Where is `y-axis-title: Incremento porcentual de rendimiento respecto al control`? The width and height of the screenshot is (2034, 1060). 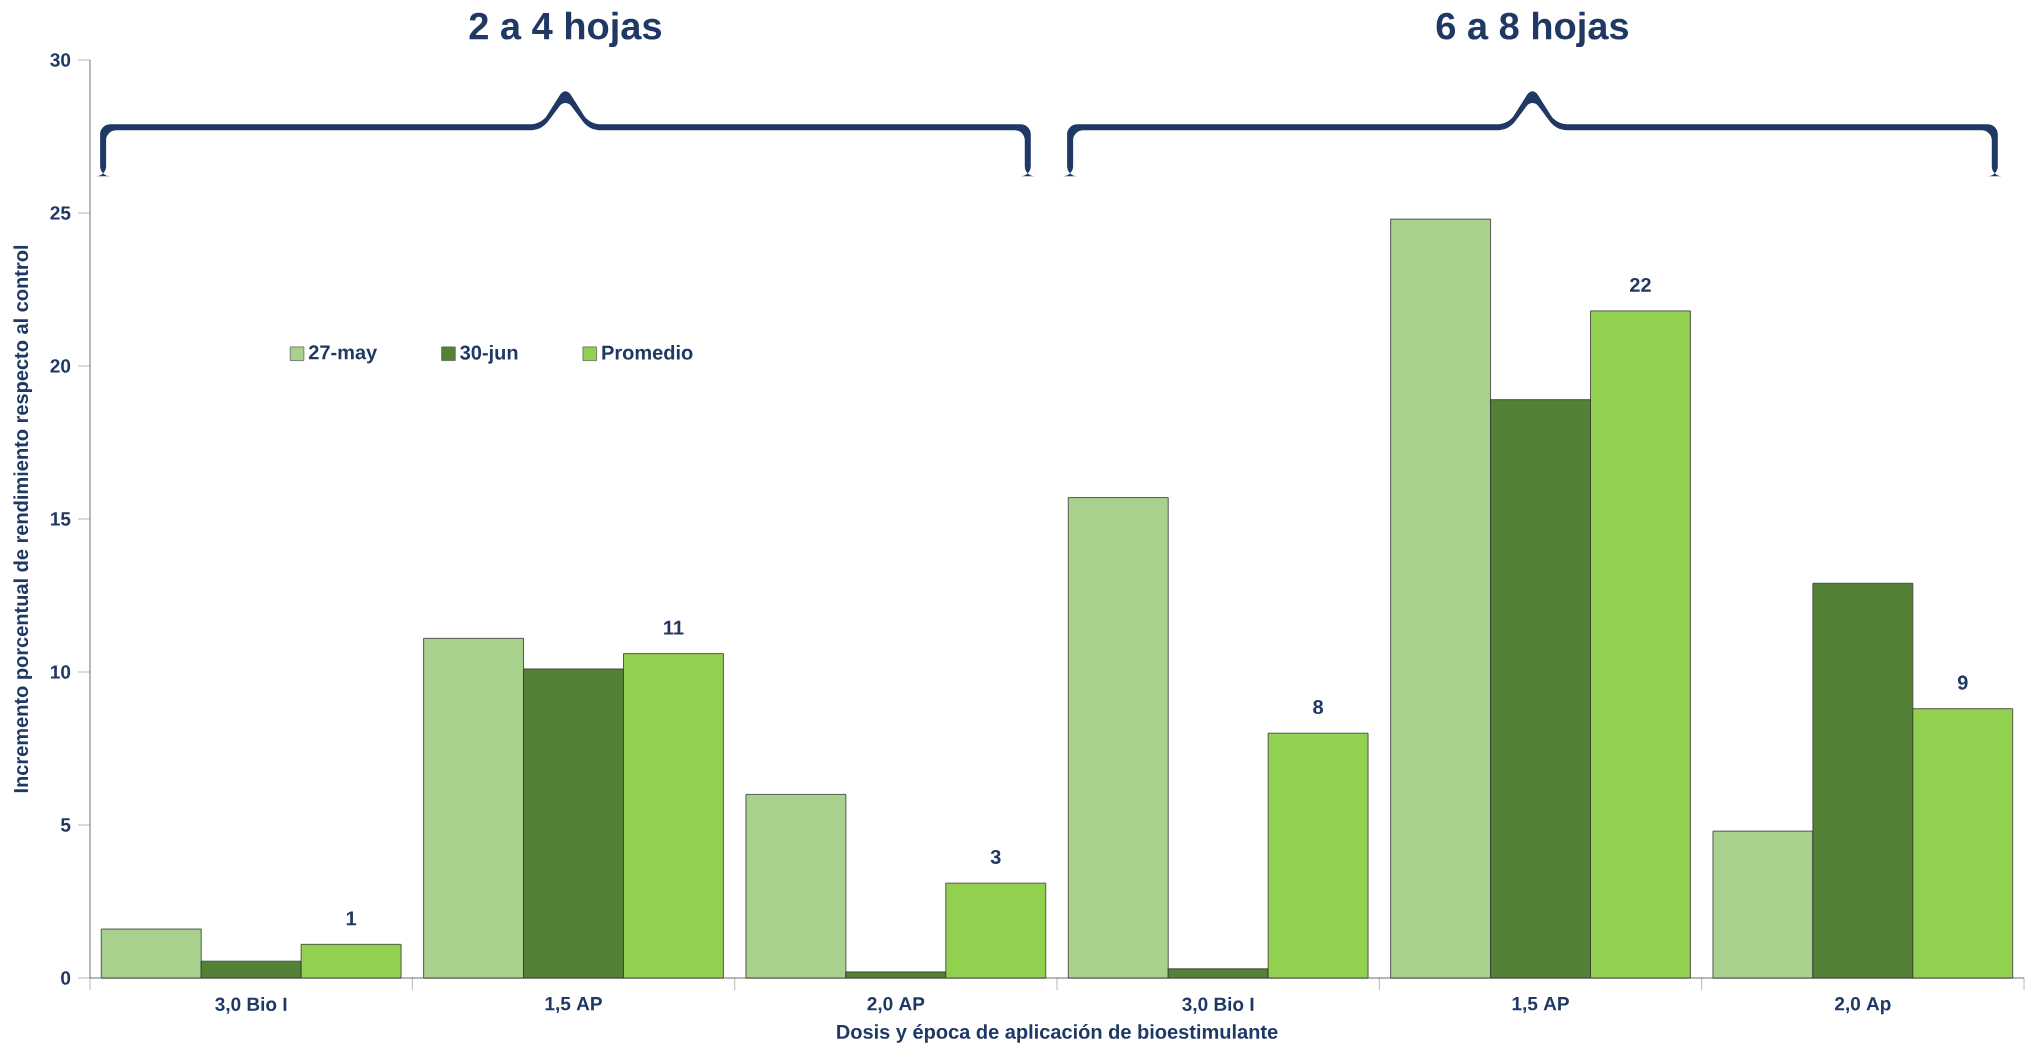
y-axis-title: Incremento porcentual de rendimiento respecto al control is located at coordinates (23, 519).